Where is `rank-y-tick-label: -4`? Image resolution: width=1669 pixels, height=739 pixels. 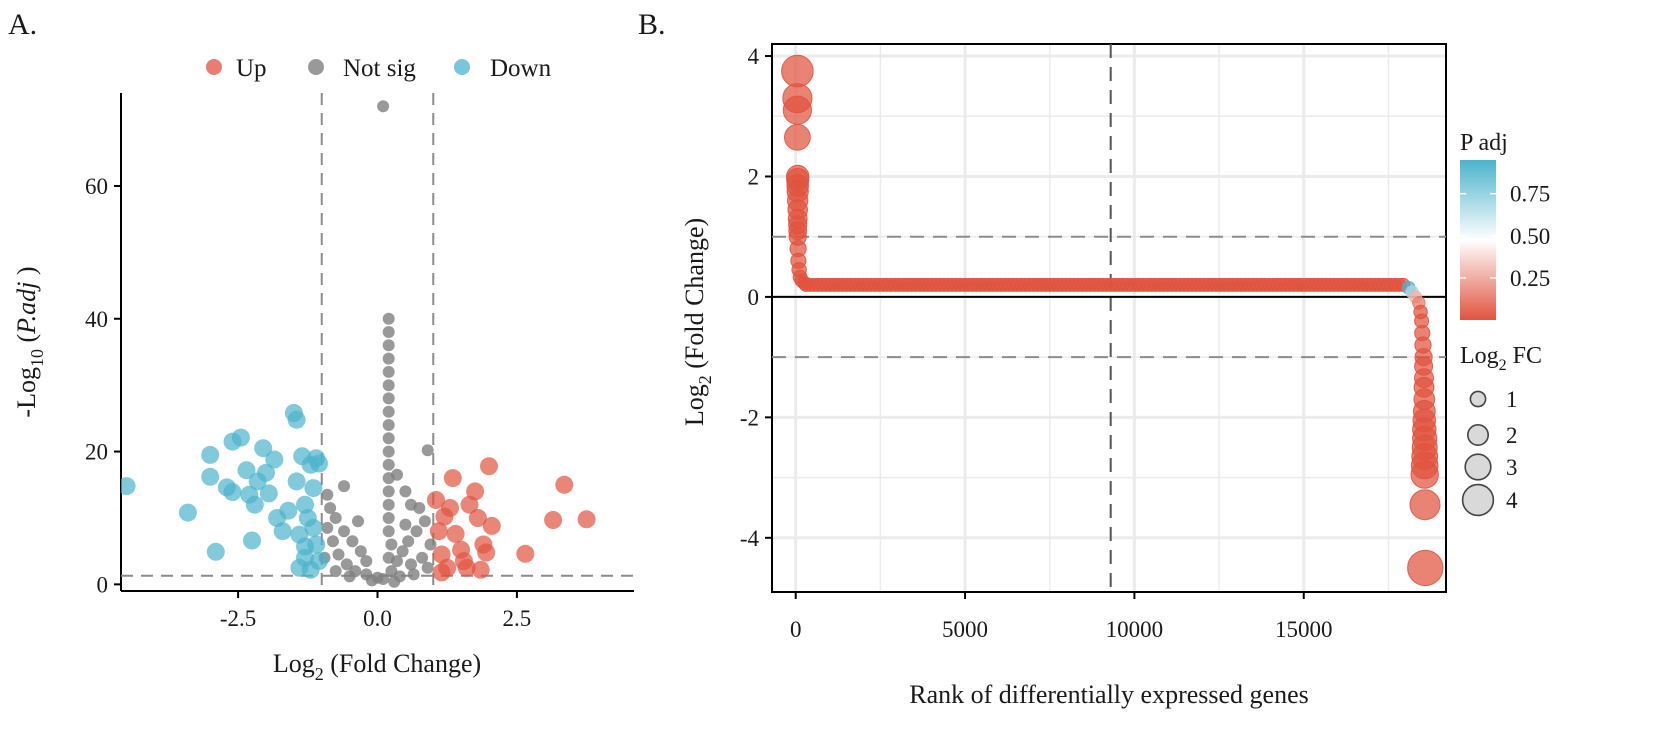
rank-y-tick-label: -4 is located at coordinates (750, 538).